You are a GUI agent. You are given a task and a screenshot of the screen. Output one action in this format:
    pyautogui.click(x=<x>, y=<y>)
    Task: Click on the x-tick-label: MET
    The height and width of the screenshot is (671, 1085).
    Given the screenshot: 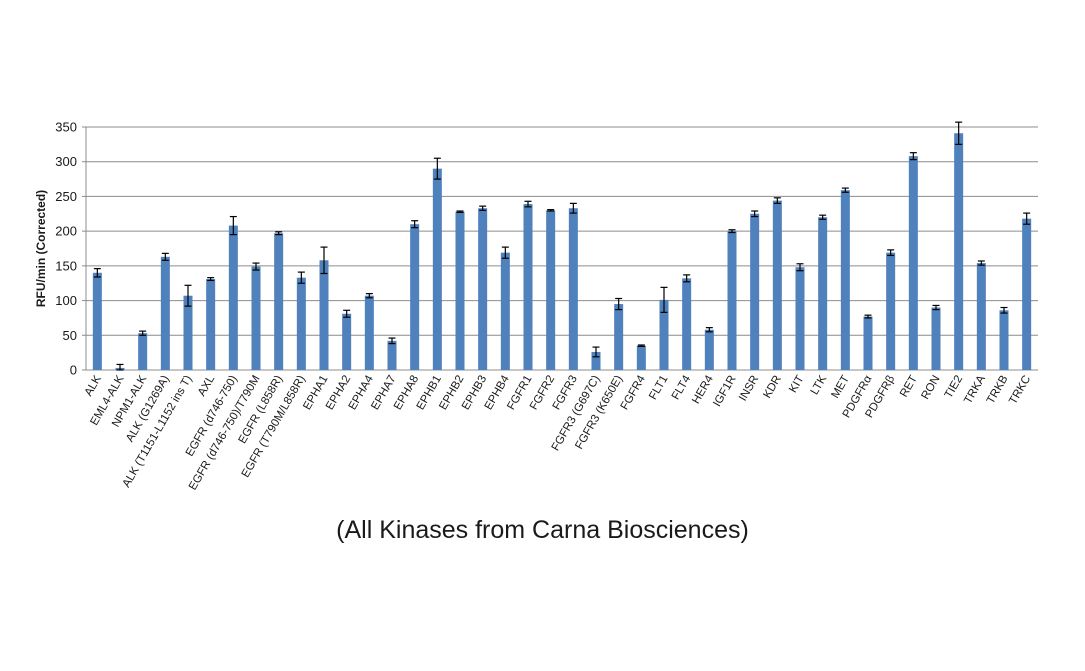 What is the action you would take?
    pyautogui.click(x=840, y=387)
    